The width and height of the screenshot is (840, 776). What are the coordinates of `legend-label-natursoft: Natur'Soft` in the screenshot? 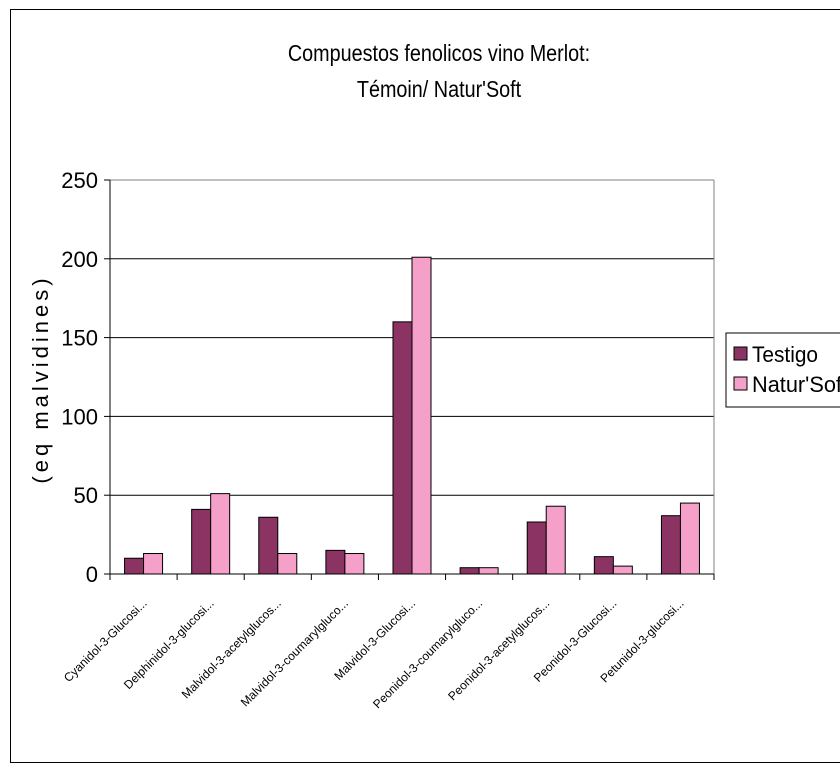 It's located at (796, 384).